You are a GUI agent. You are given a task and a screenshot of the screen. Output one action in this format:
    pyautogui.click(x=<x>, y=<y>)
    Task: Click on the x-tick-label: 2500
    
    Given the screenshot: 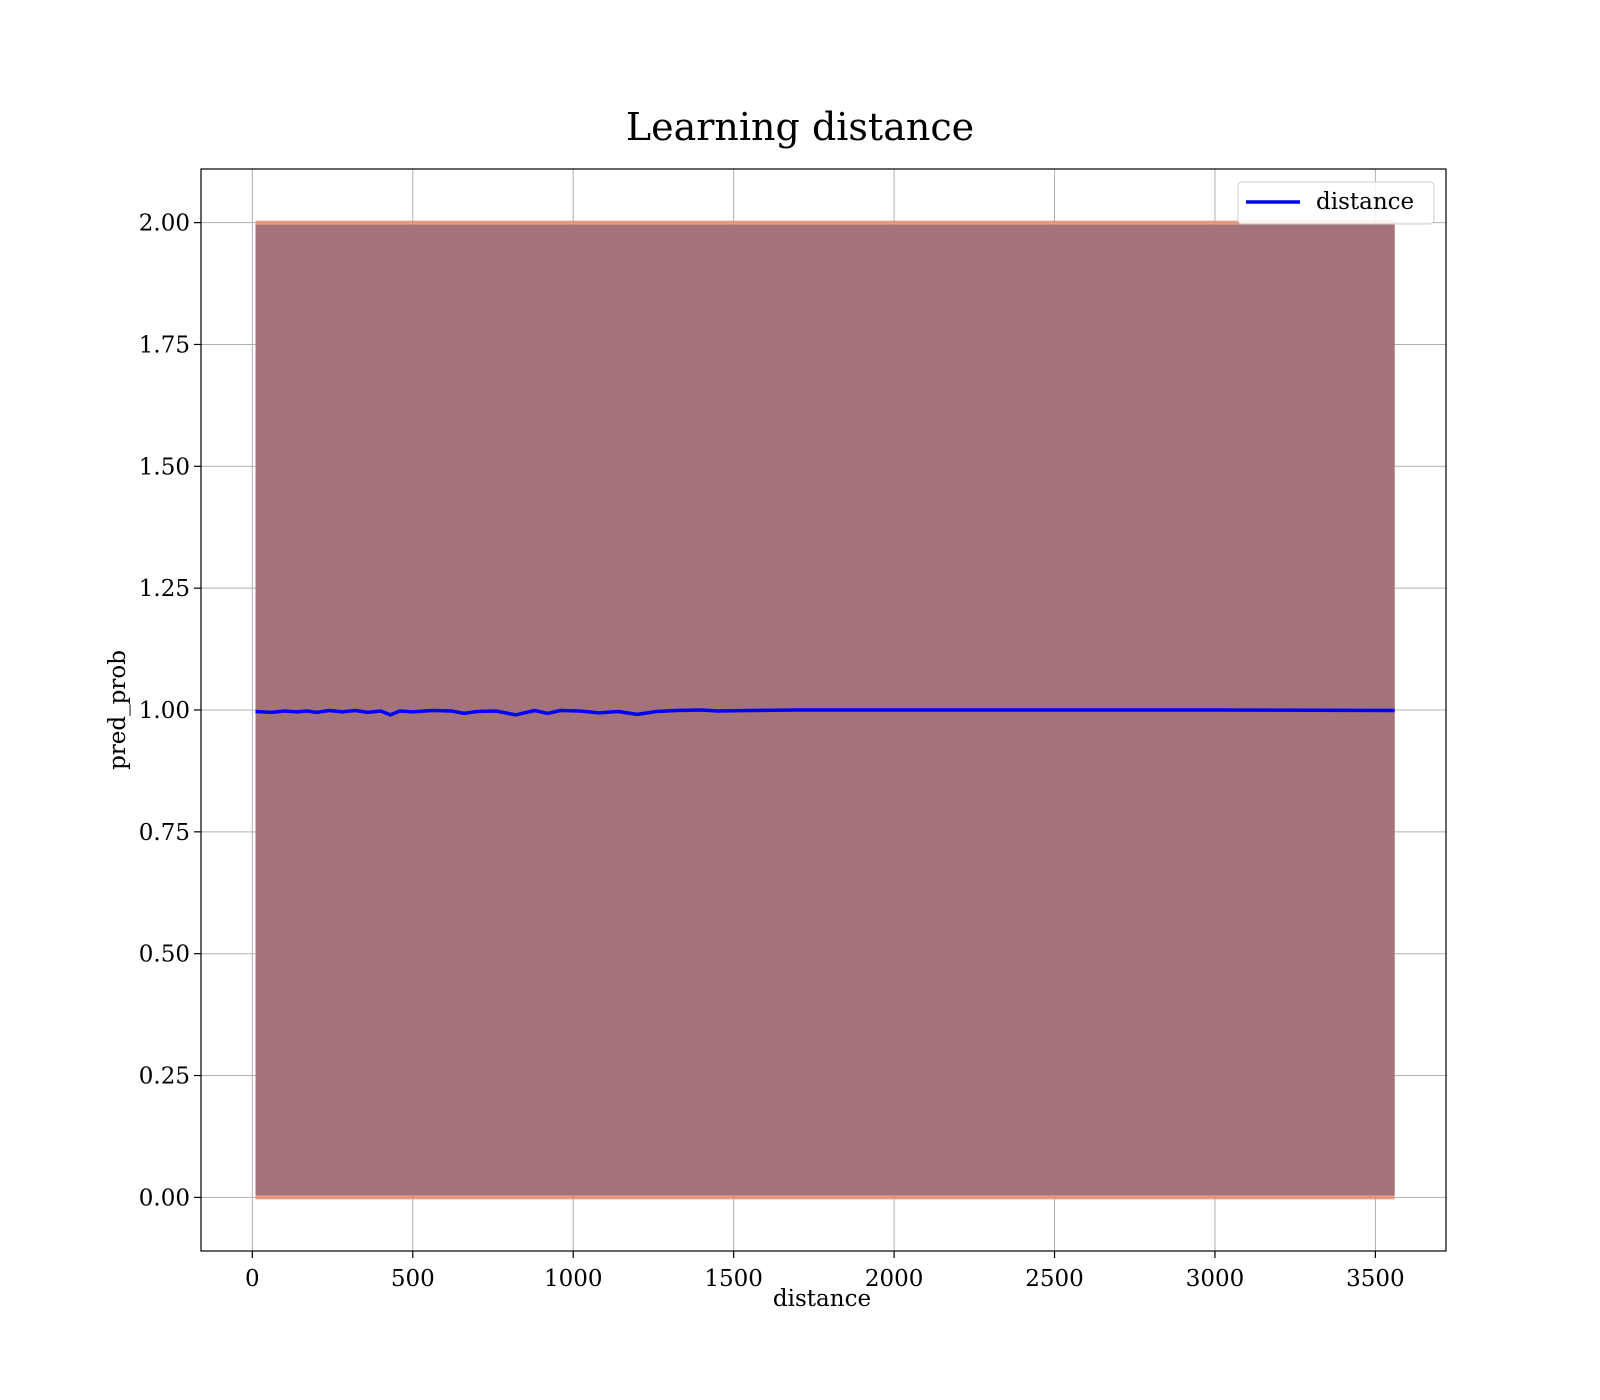 What is the action you would take?
    pyautogui.click(x=1054, y=1279)
    